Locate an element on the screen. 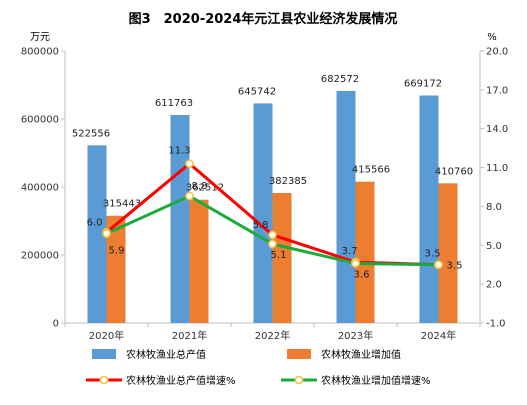 The width and height of the screenshot is (527, 405). right-tick-label: 2.0 is located at coordinates (494, 285).